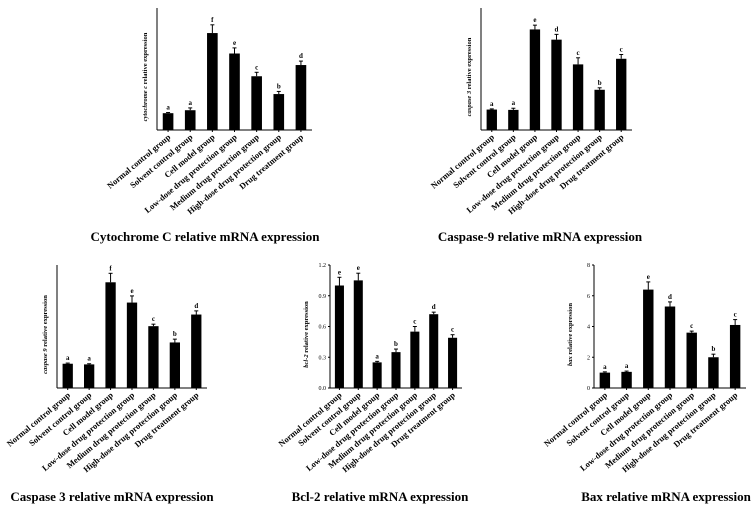 The image size is (754, 510). I want to click on y-axis-label-gene: caspase 3, so click(469, 103).